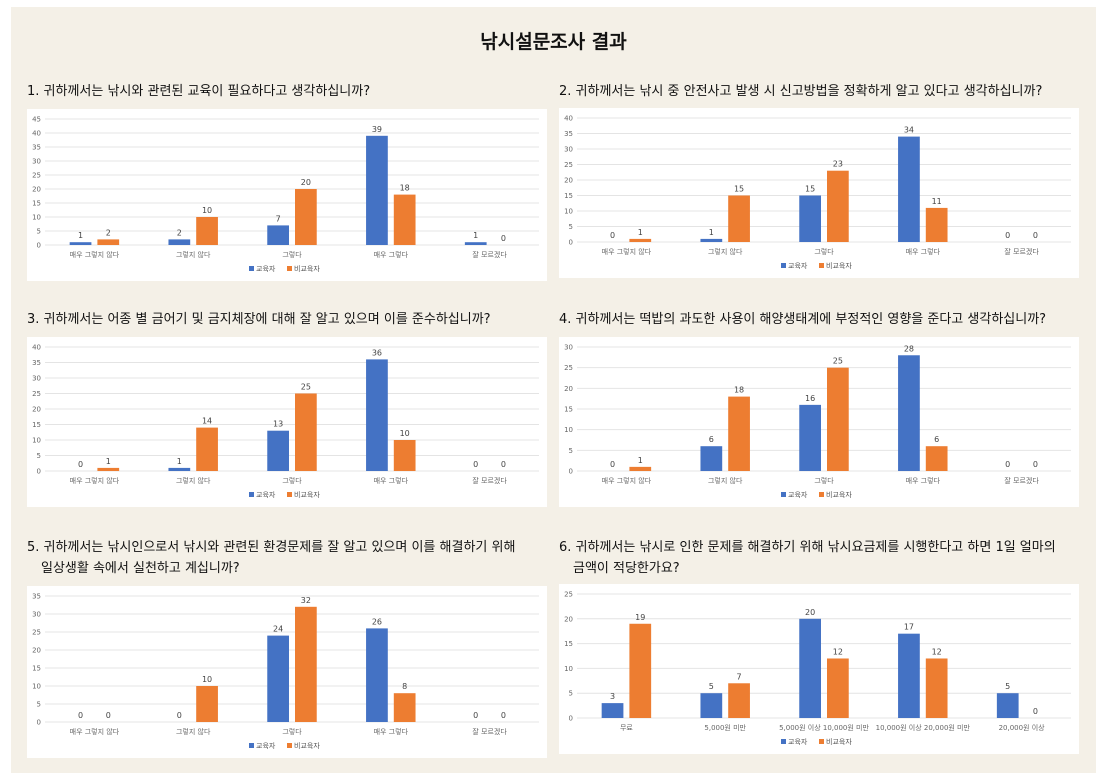  What do you see at coordinates (909, 348) in the screenshot?
I see `data-label: 28` at bounding box center [909, 348].